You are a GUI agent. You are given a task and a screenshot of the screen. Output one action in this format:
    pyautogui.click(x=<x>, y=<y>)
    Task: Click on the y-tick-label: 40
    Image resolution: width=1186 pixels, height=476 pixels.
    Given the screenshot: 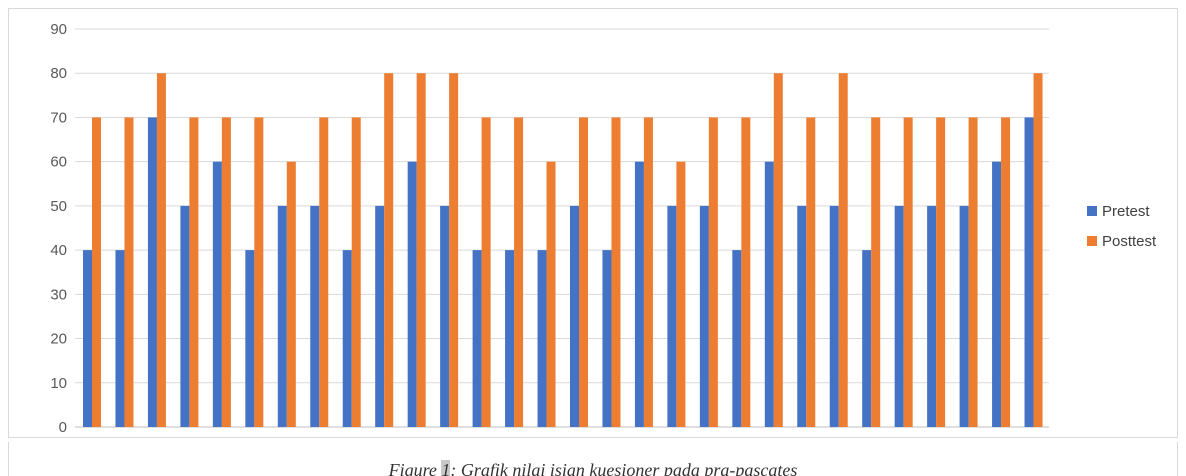 What is the action you would take?
    pyautogui.click(x=58, y=250)
    